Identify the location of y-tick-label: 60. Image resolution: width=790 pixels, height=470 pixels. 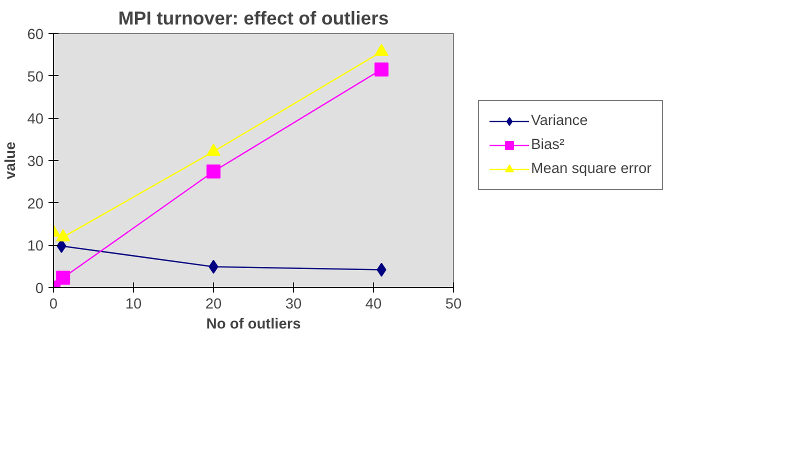
(35, 35).